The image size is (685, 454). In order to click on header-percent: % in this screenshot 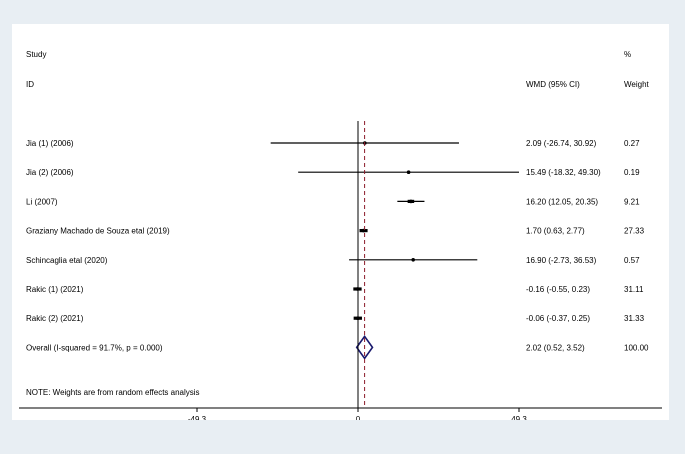, I will do `click(627, 54)`.